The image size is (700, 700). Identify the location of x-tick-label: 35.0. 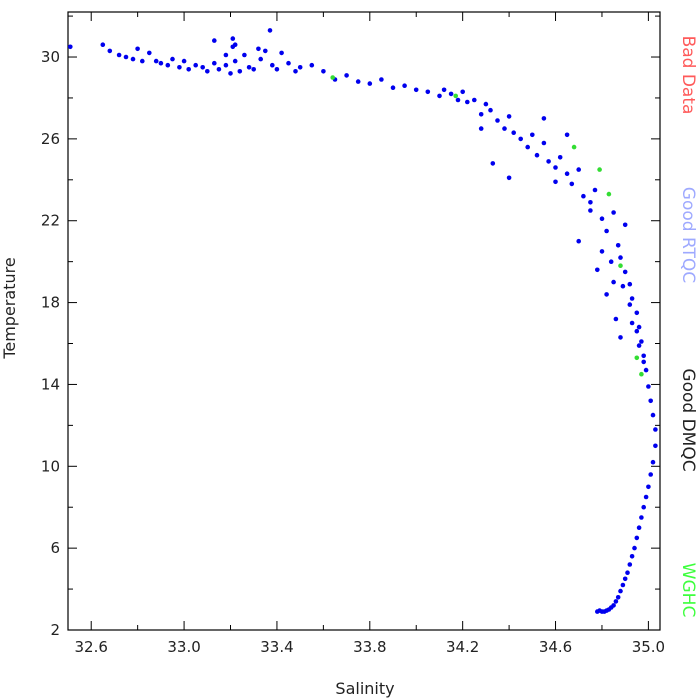
(648, 647).